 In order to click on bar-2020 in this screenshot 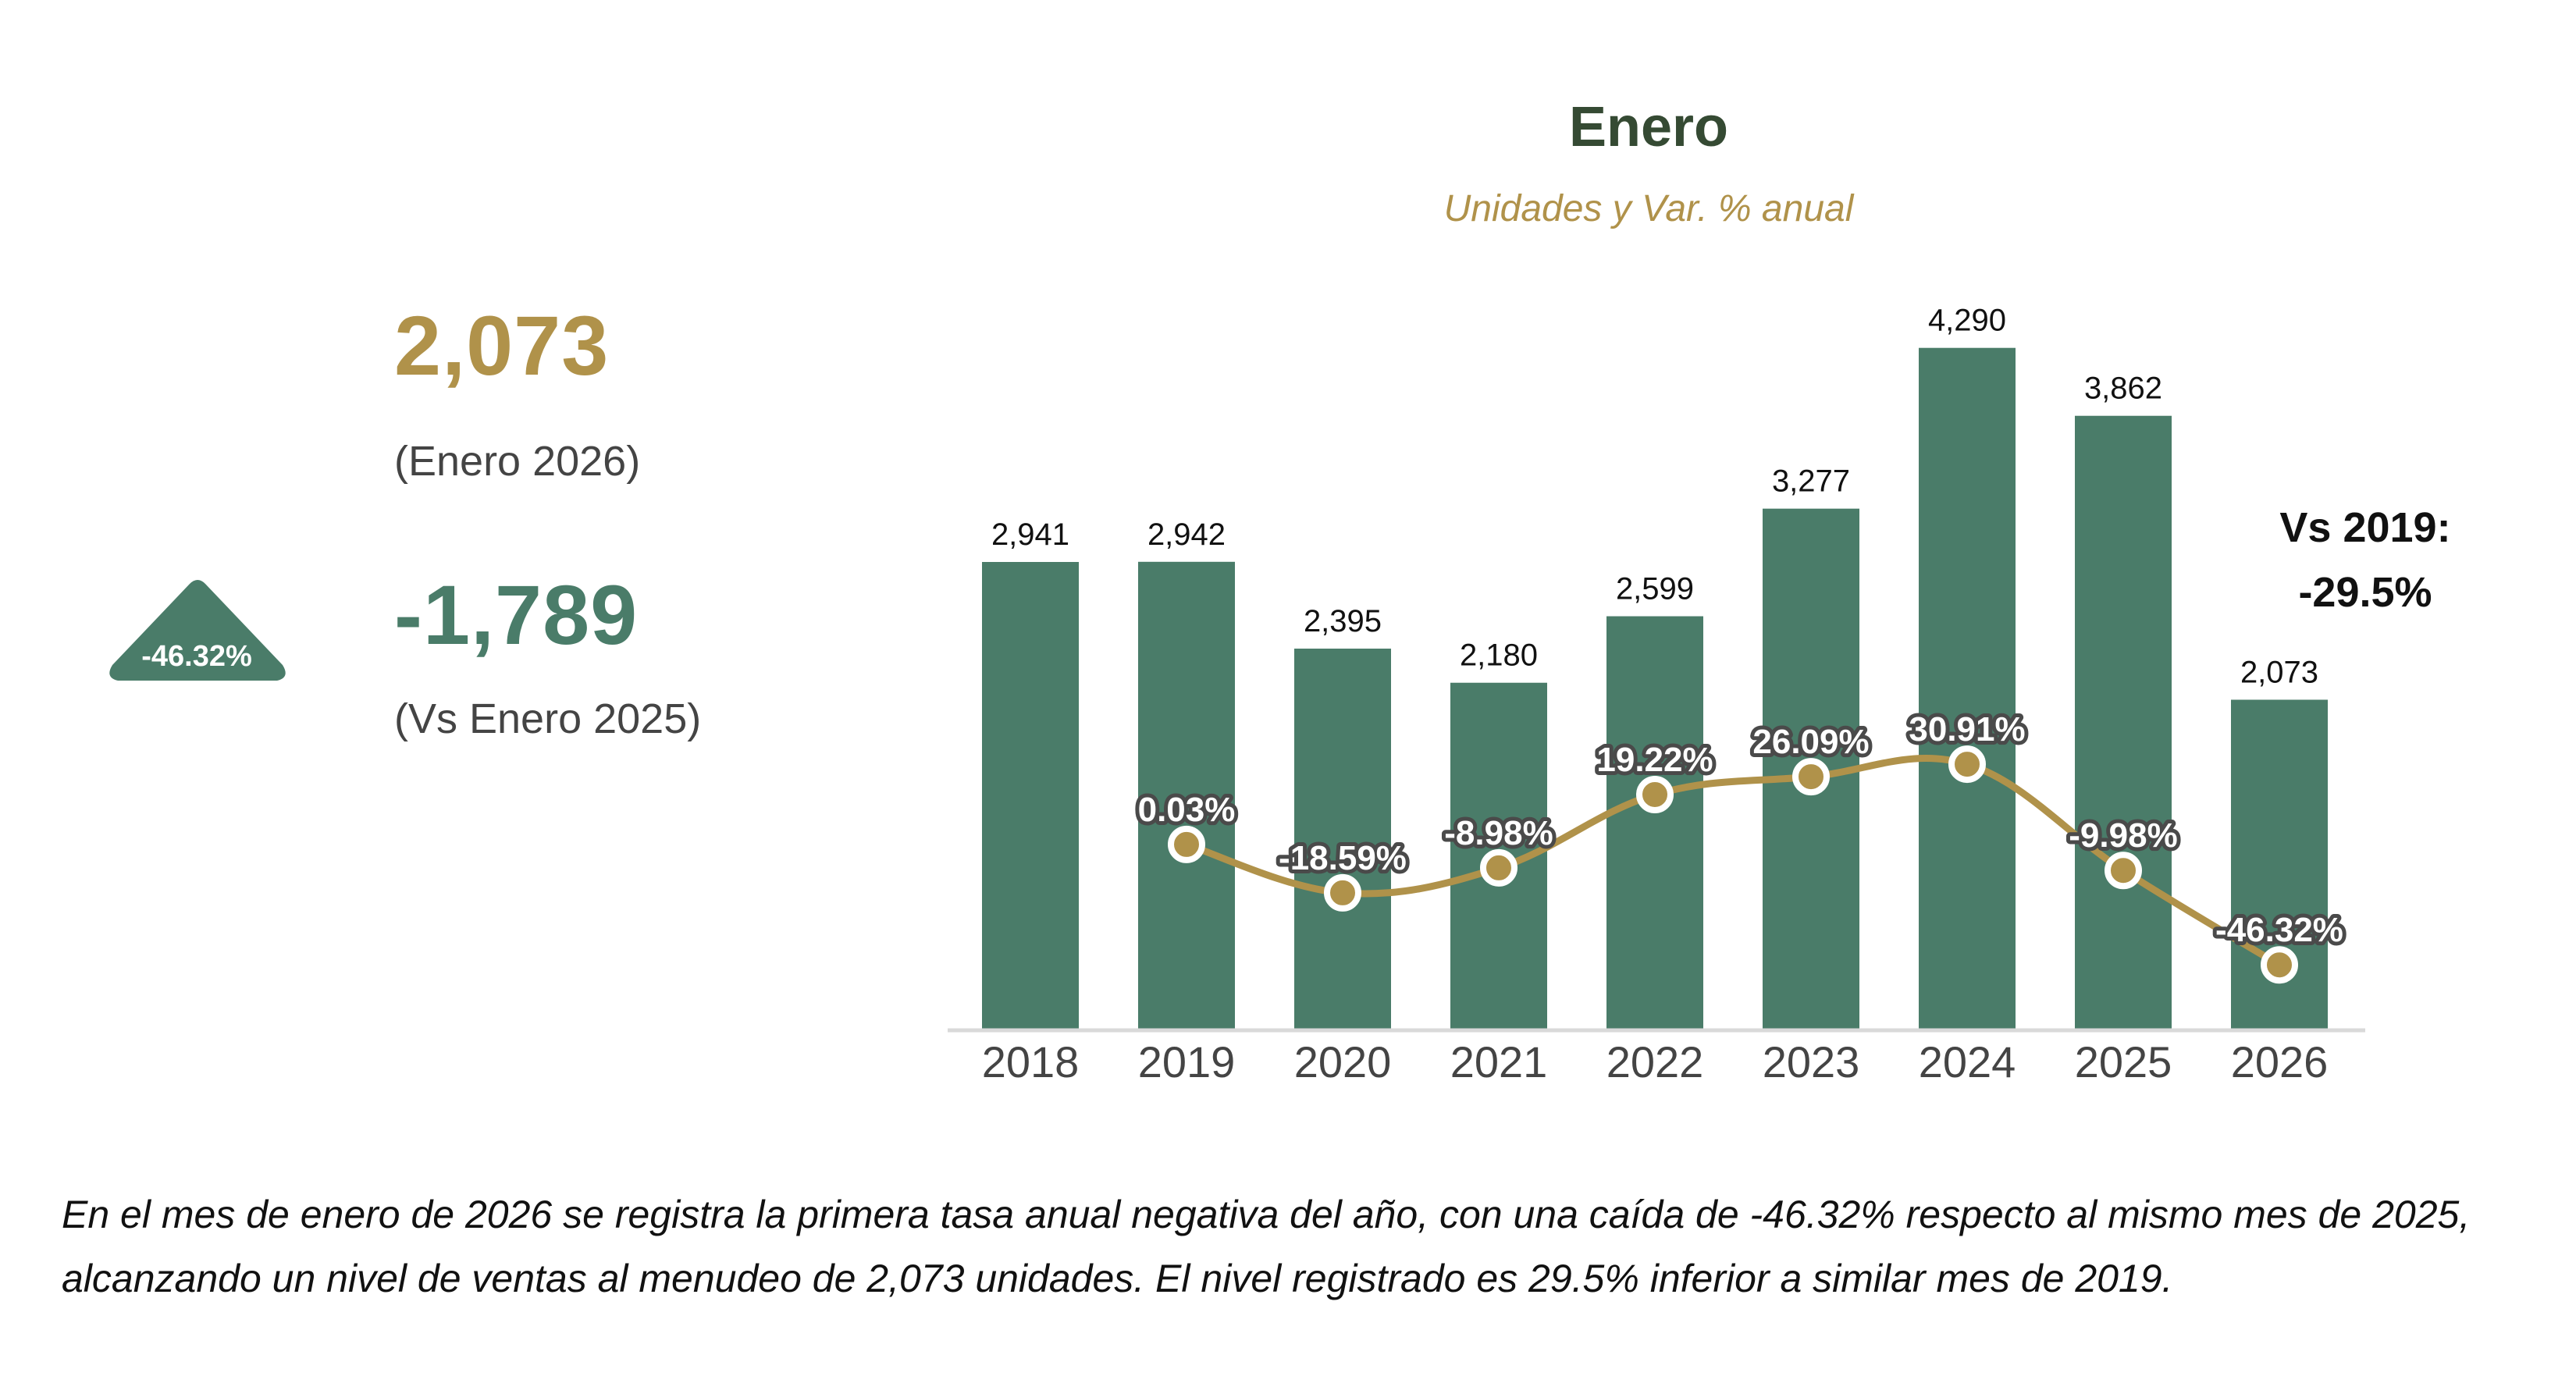, I will do `click(1342, 839)`.